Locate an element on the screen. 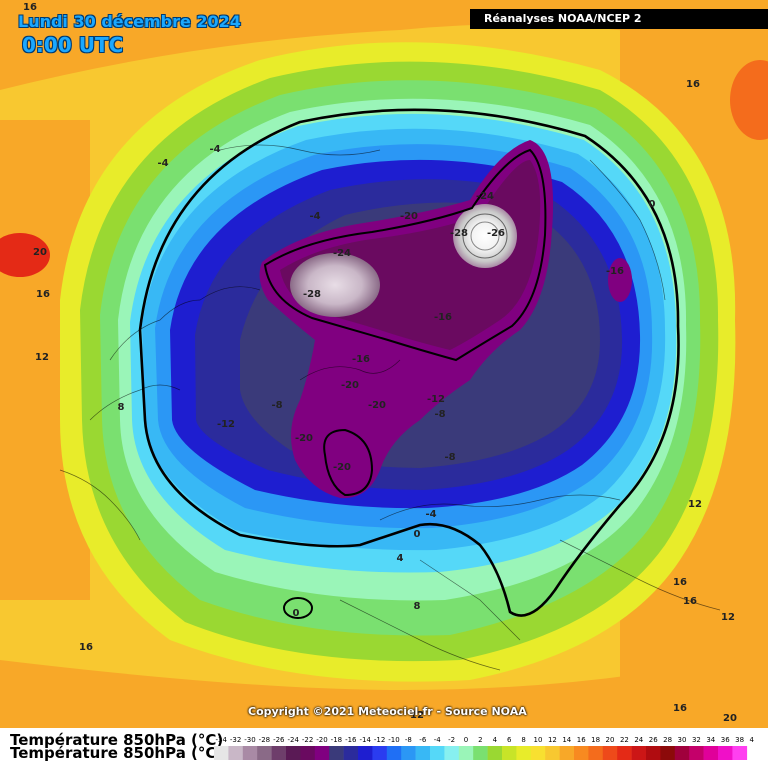  scale-tick-label: 8 is located at coordinates (523, 740).